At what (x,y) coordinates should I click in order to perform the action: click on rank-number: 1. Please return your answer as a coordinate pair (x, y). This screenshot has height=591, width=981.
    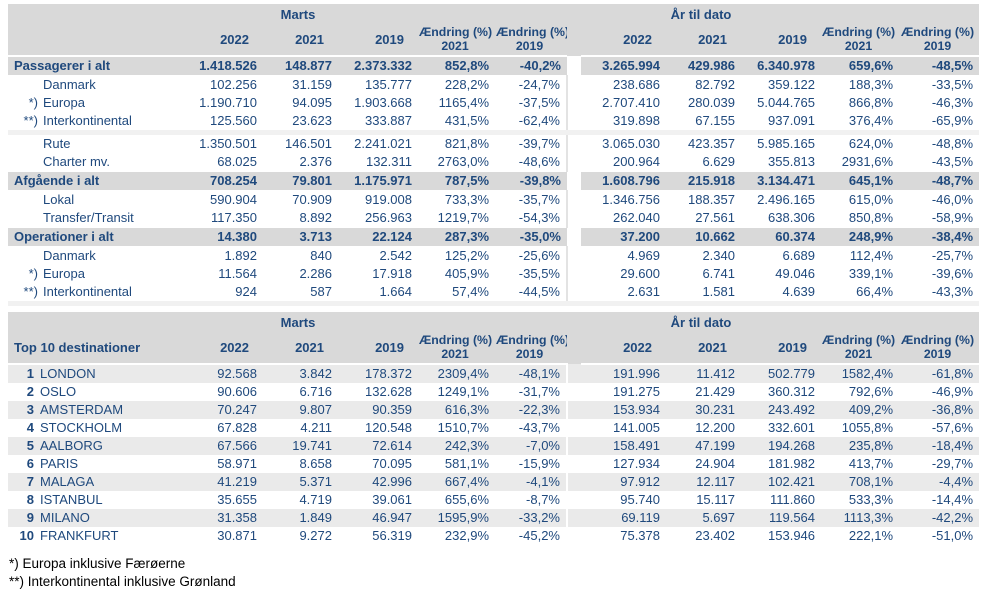
    Looking at the image, I should click on (30, 373).